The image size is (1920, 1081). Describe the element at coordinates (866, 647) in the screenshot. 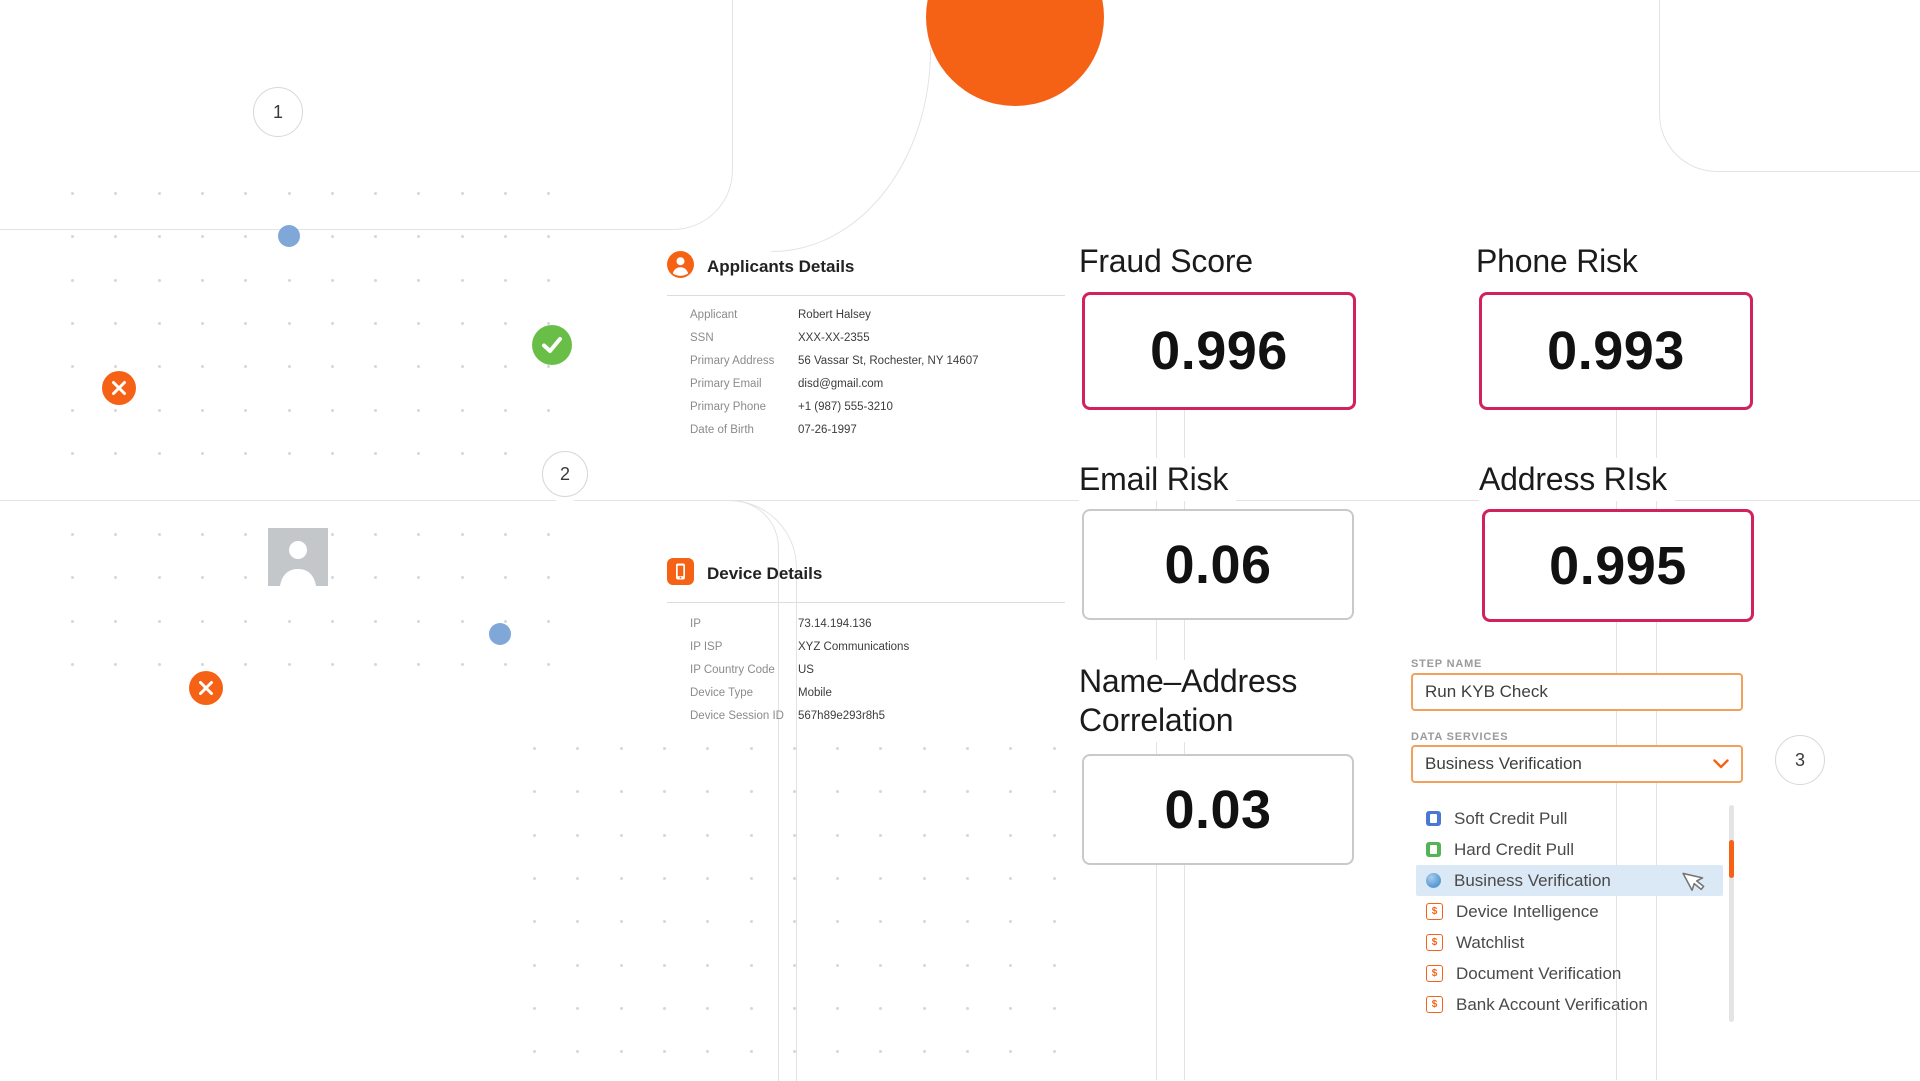

I see `field-row: IP ISP XYZ Communications` at that location.